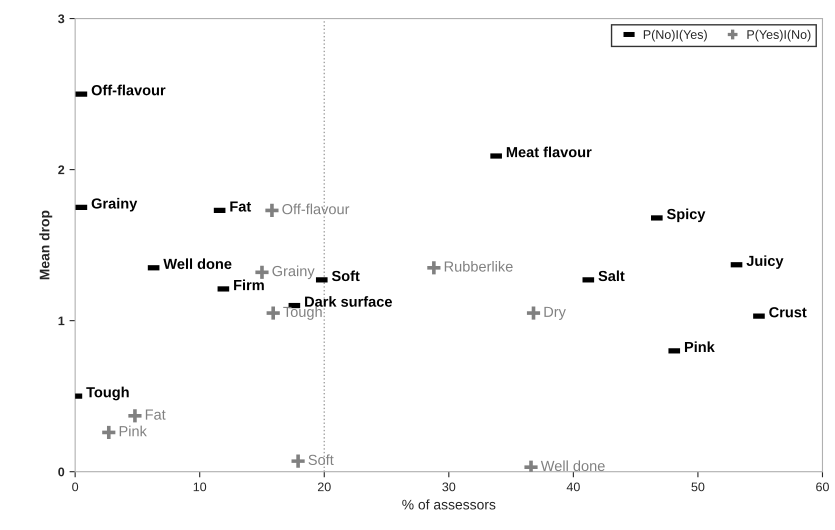  I want to click on data-label: Firm, so click(249, 285).